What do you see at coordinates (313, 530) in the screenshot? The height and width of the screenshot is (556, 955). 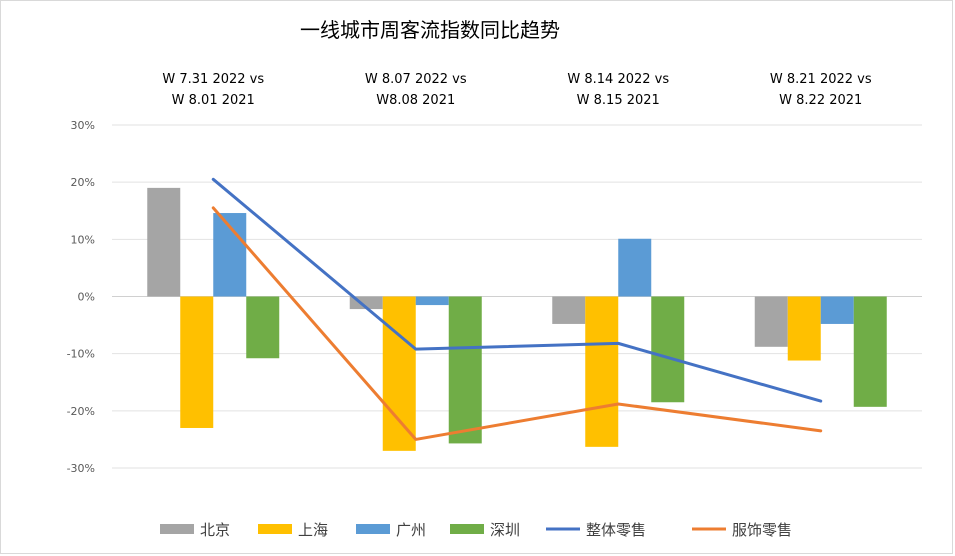 I see `legend-label: 上海` at bounding box center [313, 530].